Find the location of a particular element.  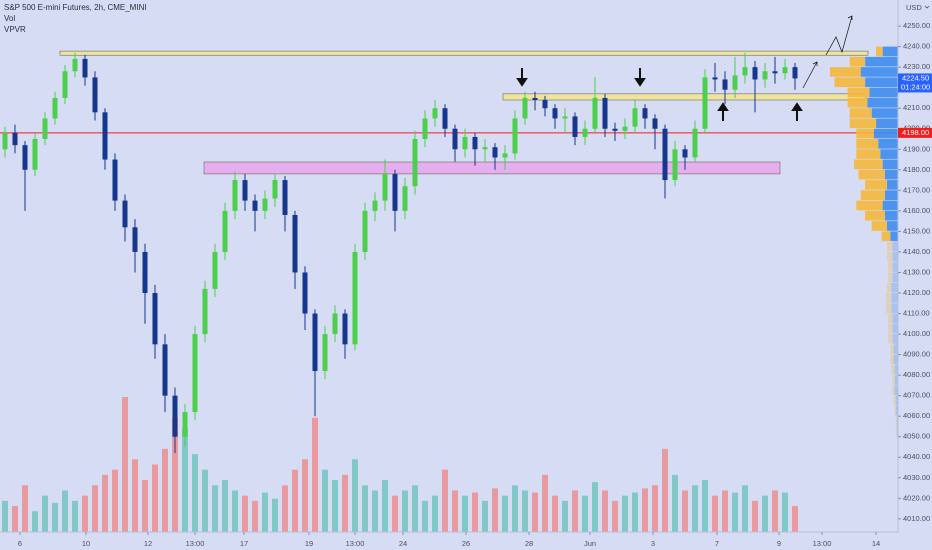

down-arrow is located at coordinates (640, 77).